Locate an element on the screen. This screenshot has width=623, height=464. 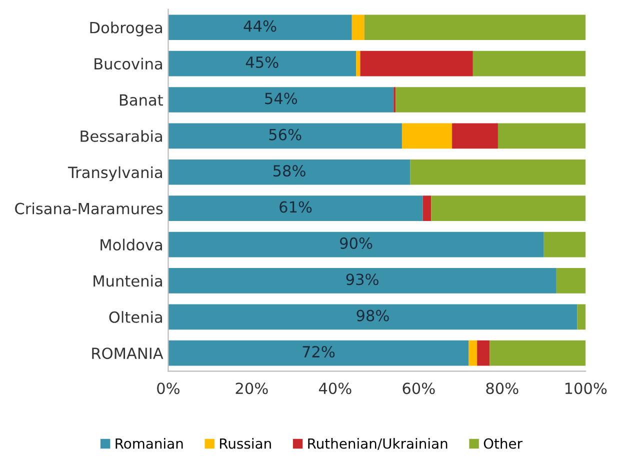
x-tick-label: 60% is located at coordinates (418, 388).